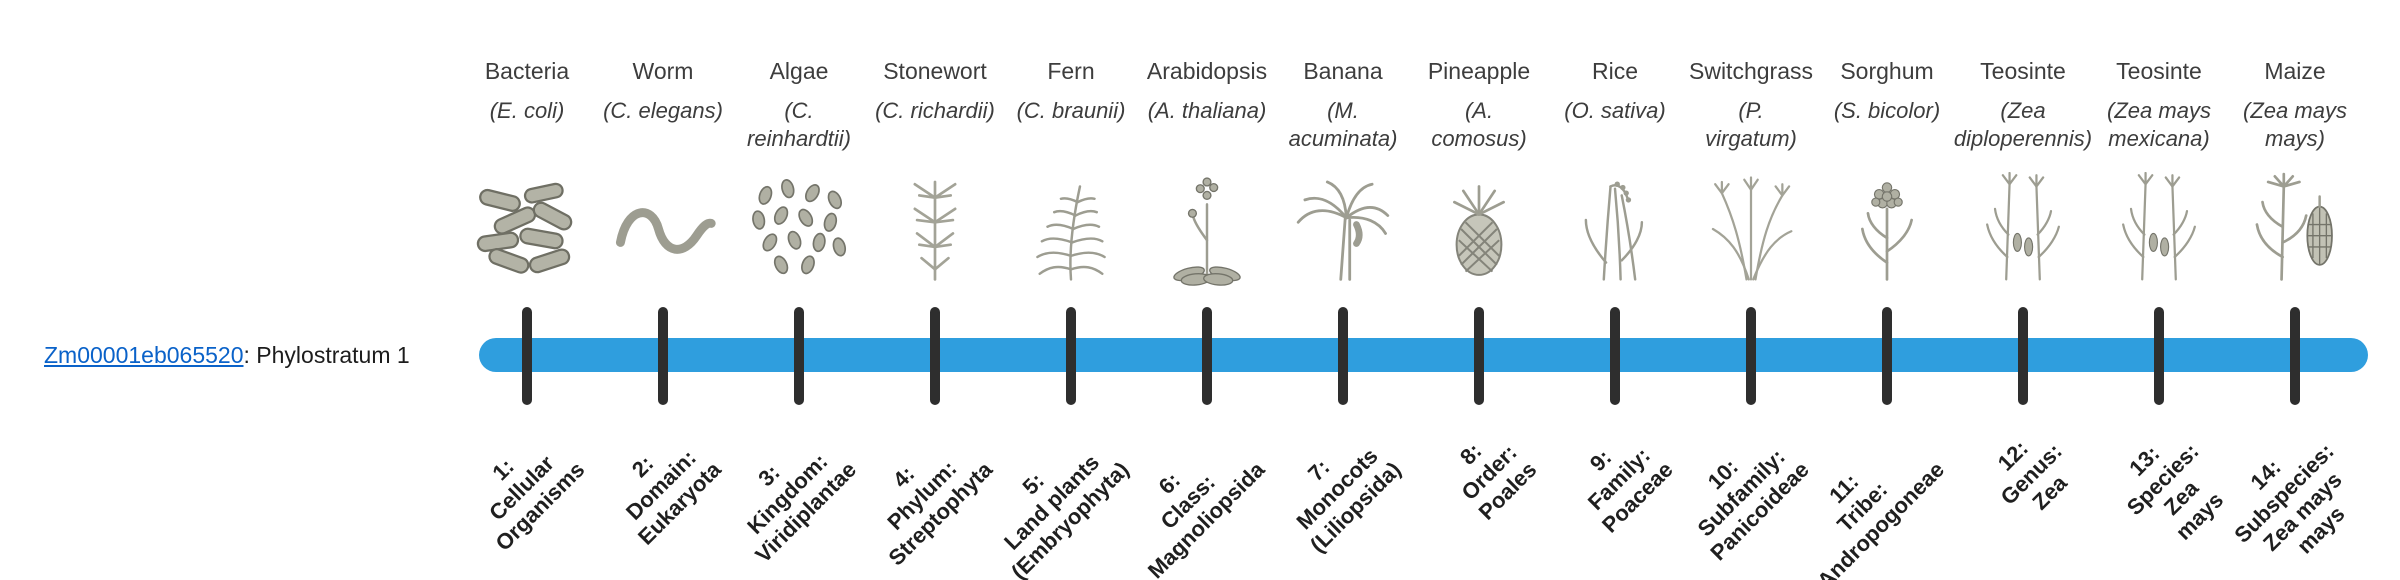 This screenshot has height=580, width=2400. Describe the element at coordinates (935, 110) in the screenshot. I see `organism-scientific-name: (C. richardii)` at that location.